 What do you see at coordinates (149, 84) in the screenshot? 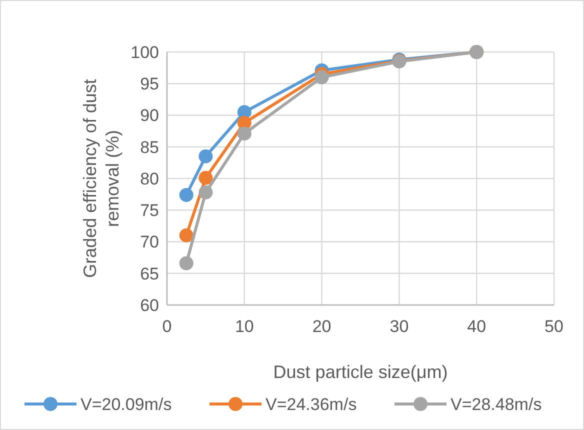
I see `y-tick-label: 95` at bounding box center [149, 84].